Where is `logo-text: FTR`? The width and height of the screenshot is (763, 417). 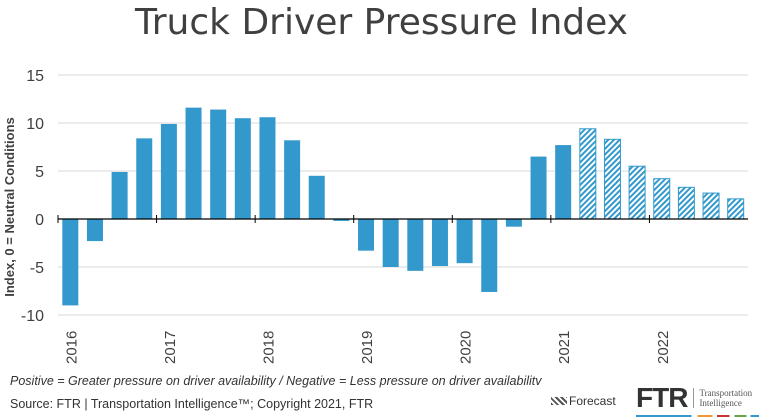 logo-text: FTR is located at coordinates (662, 397).